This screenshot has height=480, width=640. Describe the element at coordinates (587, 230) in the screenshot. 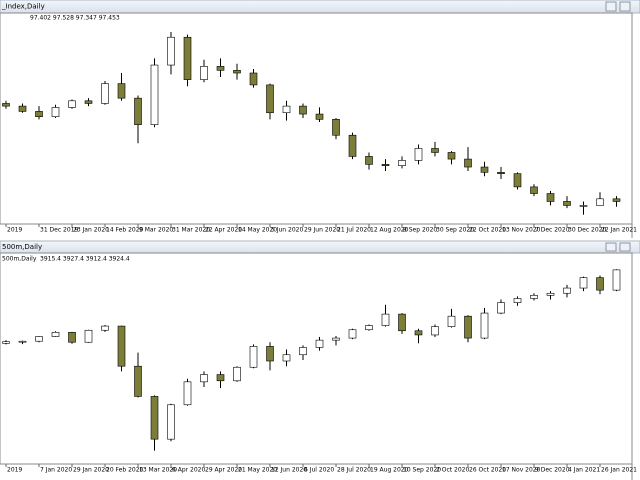

I see `x-tick-label: 30 Dec 2020` at that location.